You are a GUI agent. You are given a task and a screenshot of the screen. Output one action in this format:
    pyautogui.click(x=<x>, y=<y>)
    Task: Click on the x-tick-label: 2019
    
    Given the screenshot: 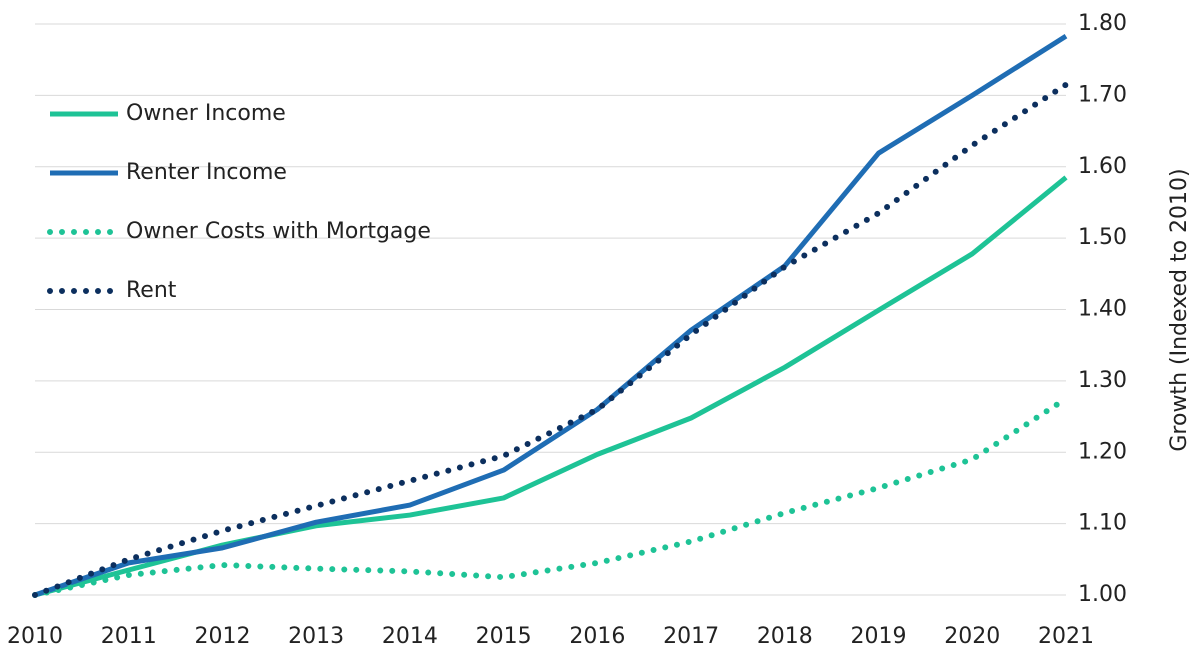 What is the action you would take?
    pyautogui.click(x=879, y=636)
    